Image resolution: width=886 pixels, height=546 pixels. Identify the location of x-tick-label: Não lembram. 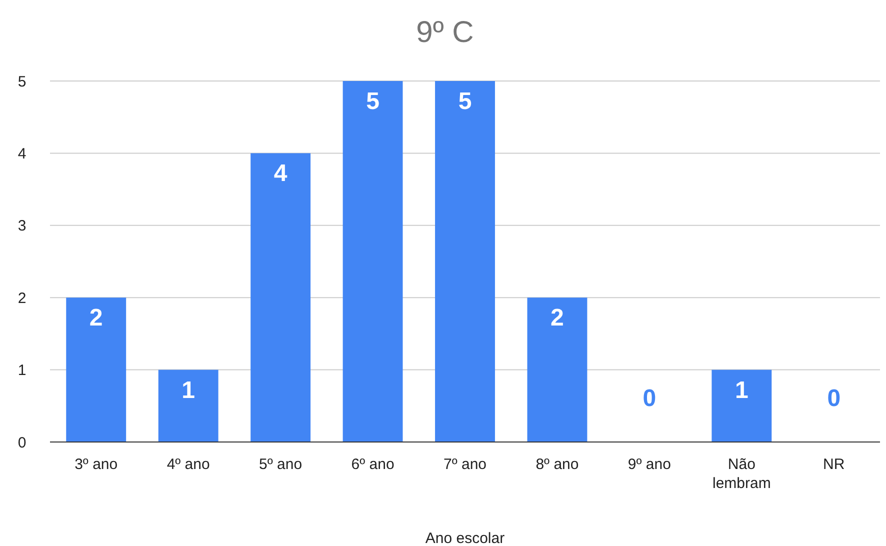
(741, 474).